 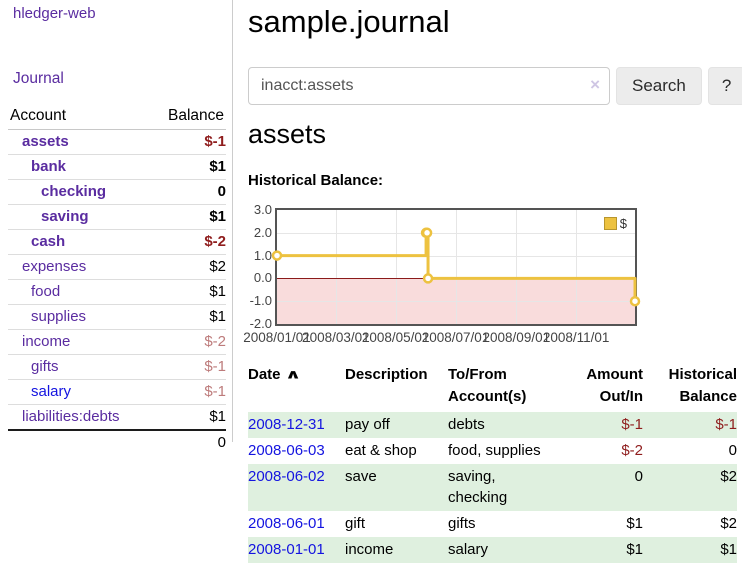 What do you see at coordinates (262, 232) in the screenshot?
I see `y-tick-label: 2.0` at bounding box center [262, 232].